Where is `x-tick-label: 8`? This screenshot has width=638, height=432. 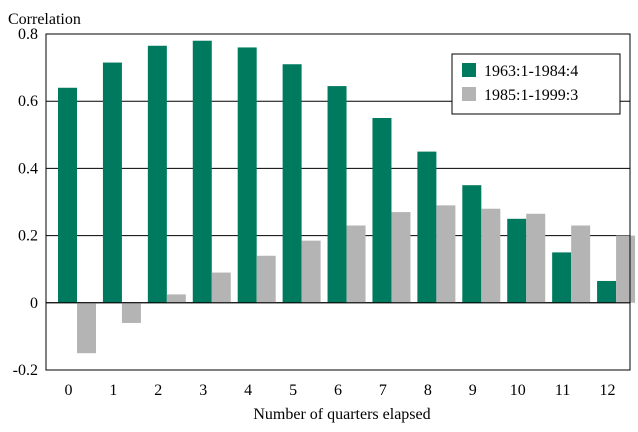
x-tick-label: 8 is located at coordinates (428, 390).